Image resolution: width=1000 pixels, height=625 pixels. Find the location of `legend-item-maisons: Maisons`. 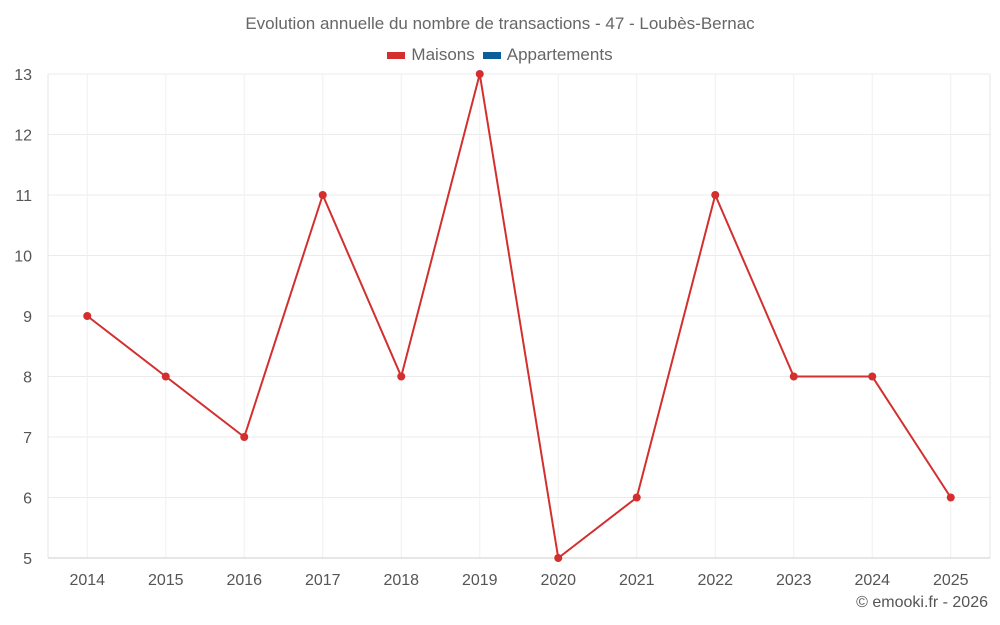

legend-item-maisons: Maisons is located at coordinates (431, 55).